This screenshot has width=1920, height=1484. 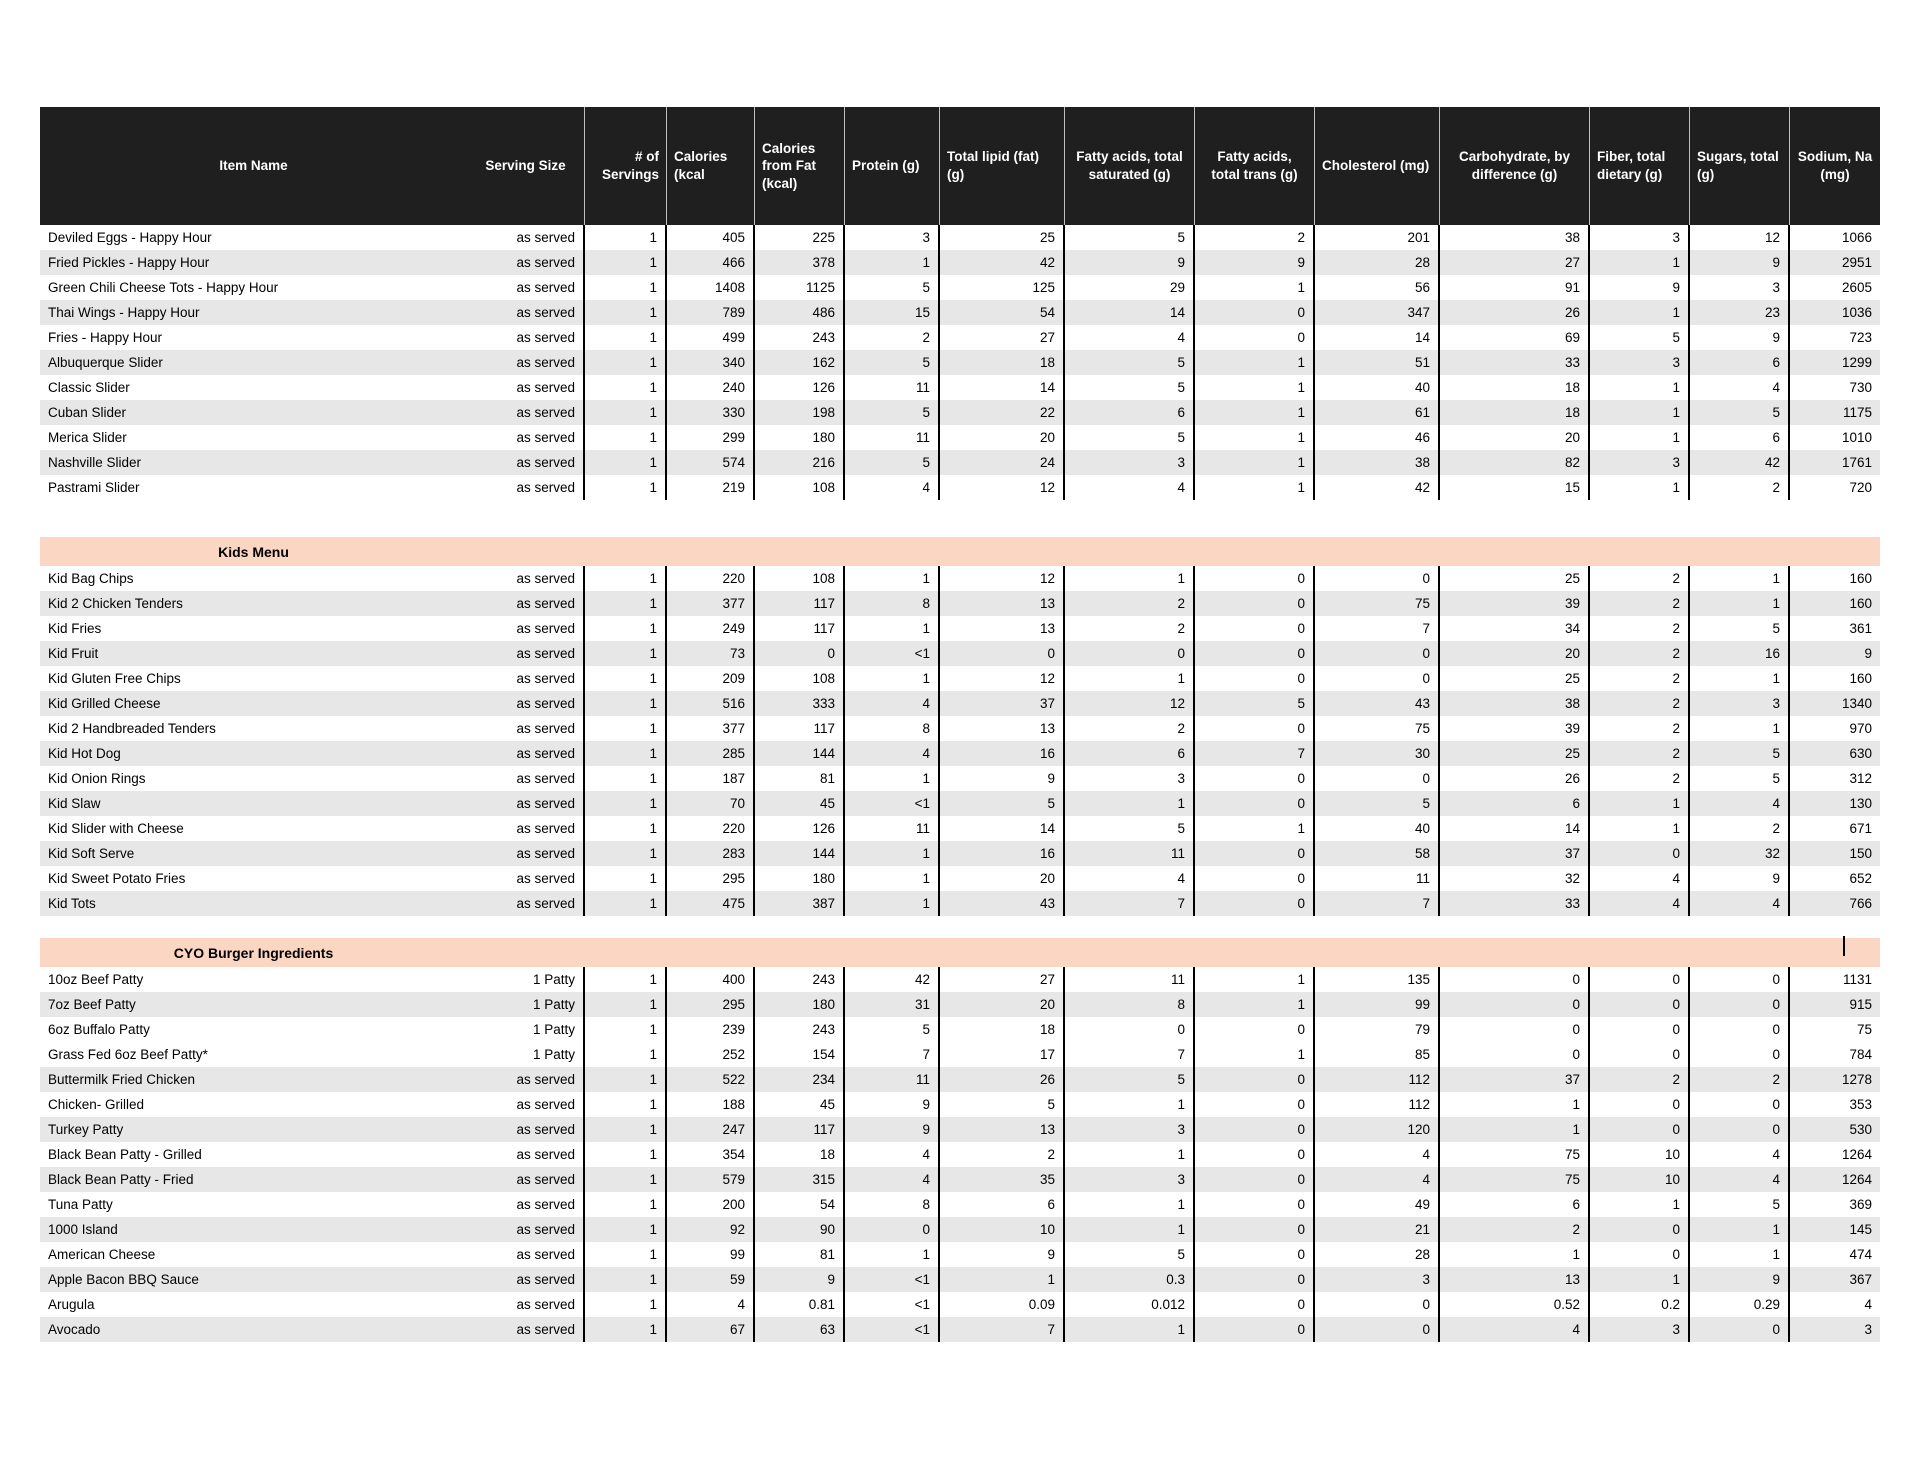 What do you see at coordinates (1377, 1204) in the screenshot?
I see `value-cell: 49` at bounding box center [1377, 1204].